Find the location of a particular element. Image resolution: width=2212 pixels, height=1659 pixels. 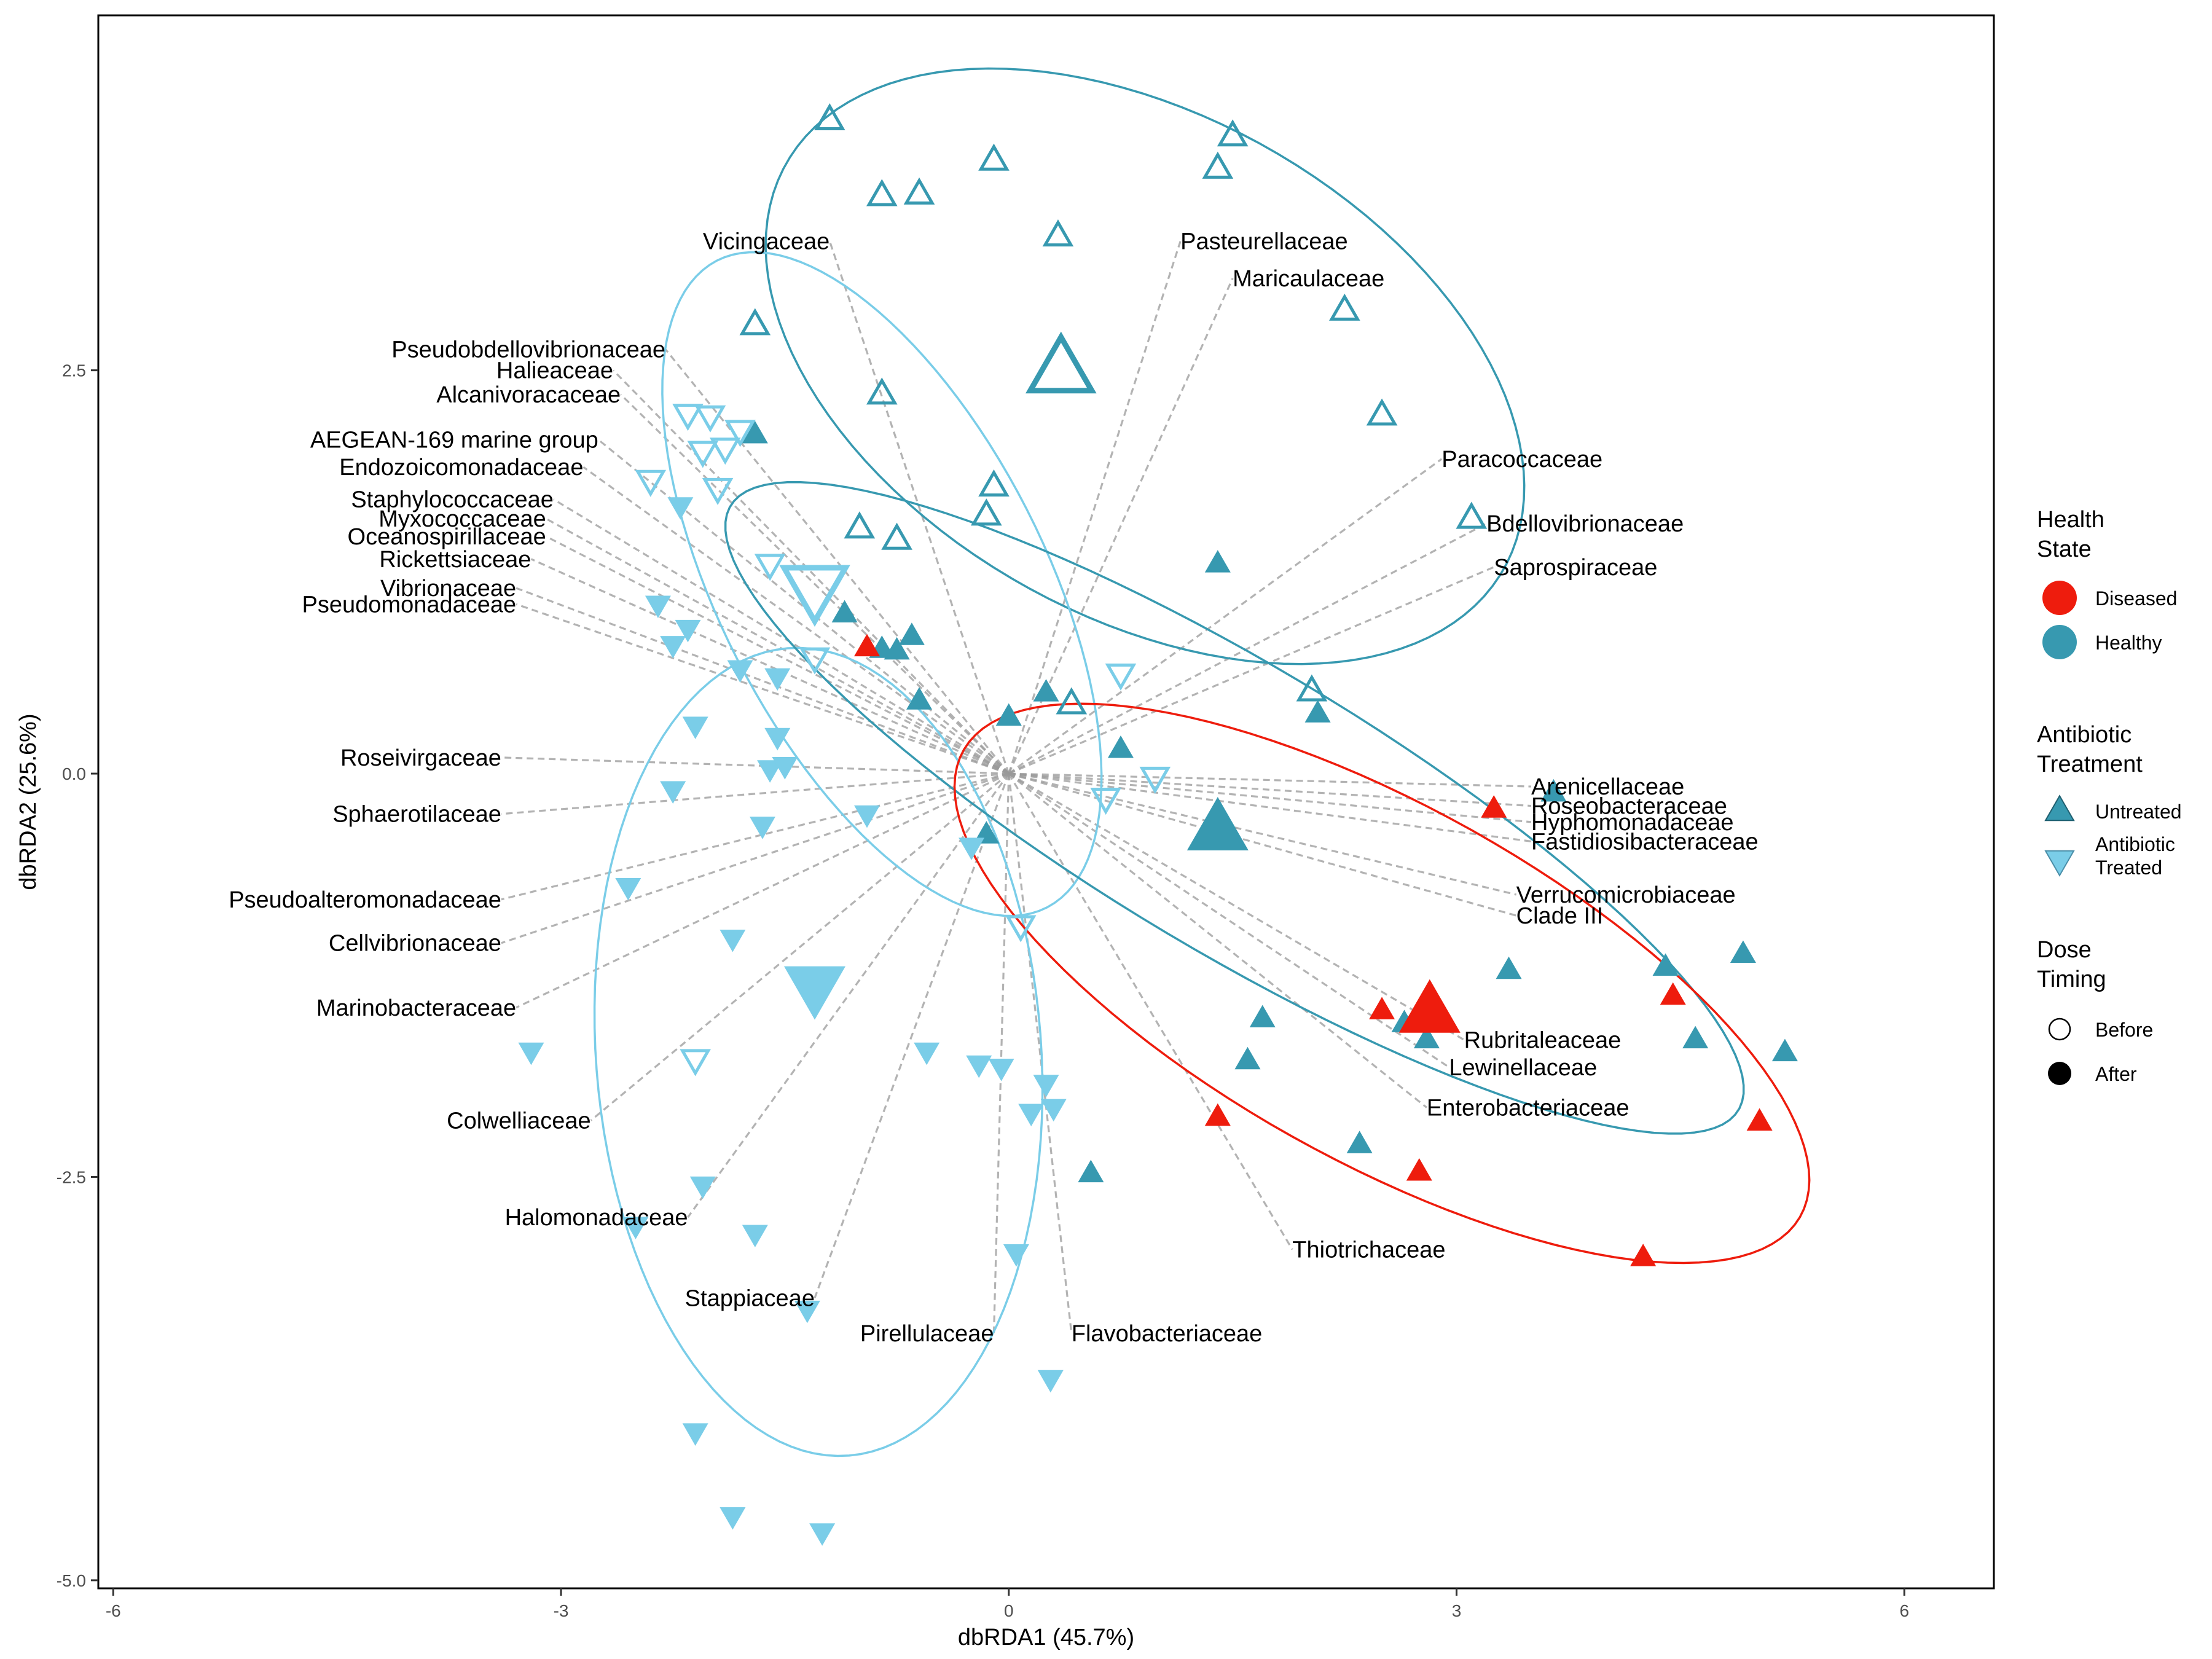

group-centroid is located at coordinates (1429, 1006).